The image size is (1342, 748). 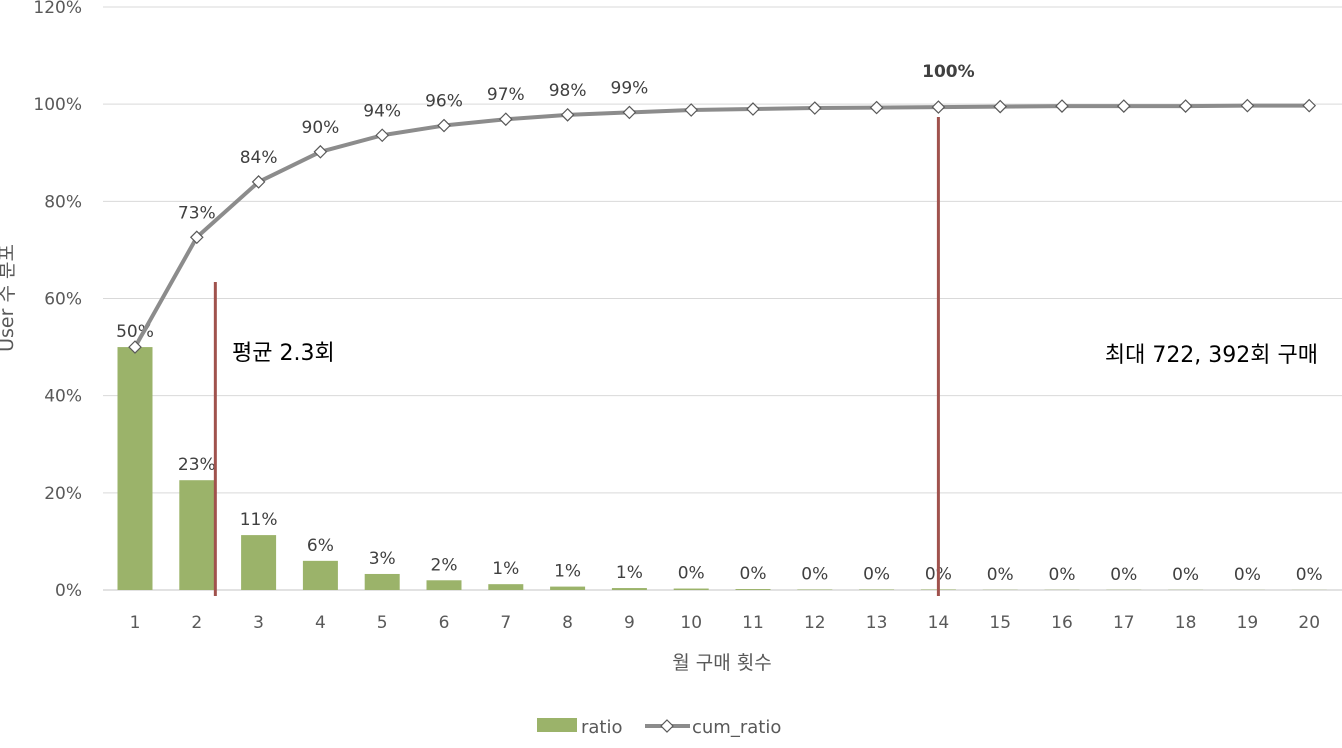 What do you see at coordinates (1248, 623) in the screenshot?
I see `x-tick-label: 19` at bounding box center [1248, 623].